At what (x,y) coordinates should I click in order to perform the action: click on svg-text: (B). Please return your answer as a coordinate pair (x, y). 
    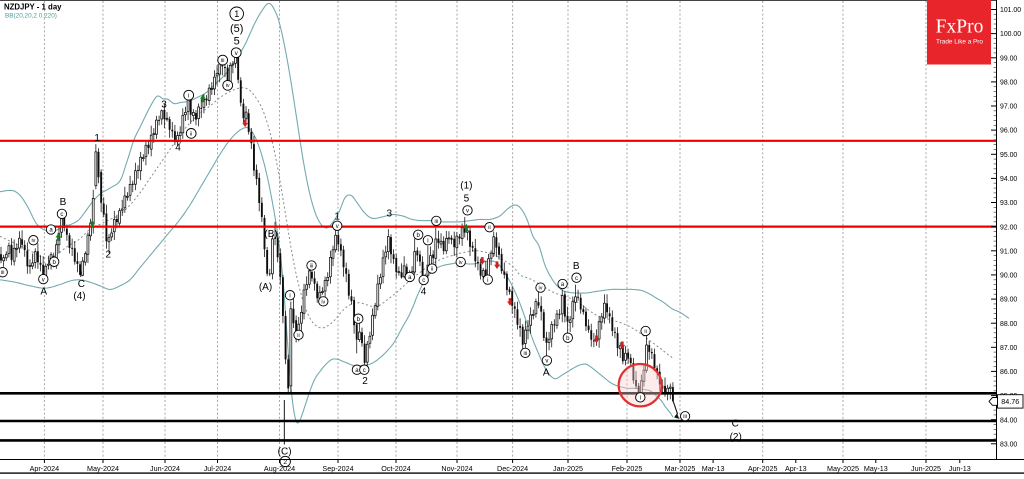
    Looking at the image, I should click on (270, 234).